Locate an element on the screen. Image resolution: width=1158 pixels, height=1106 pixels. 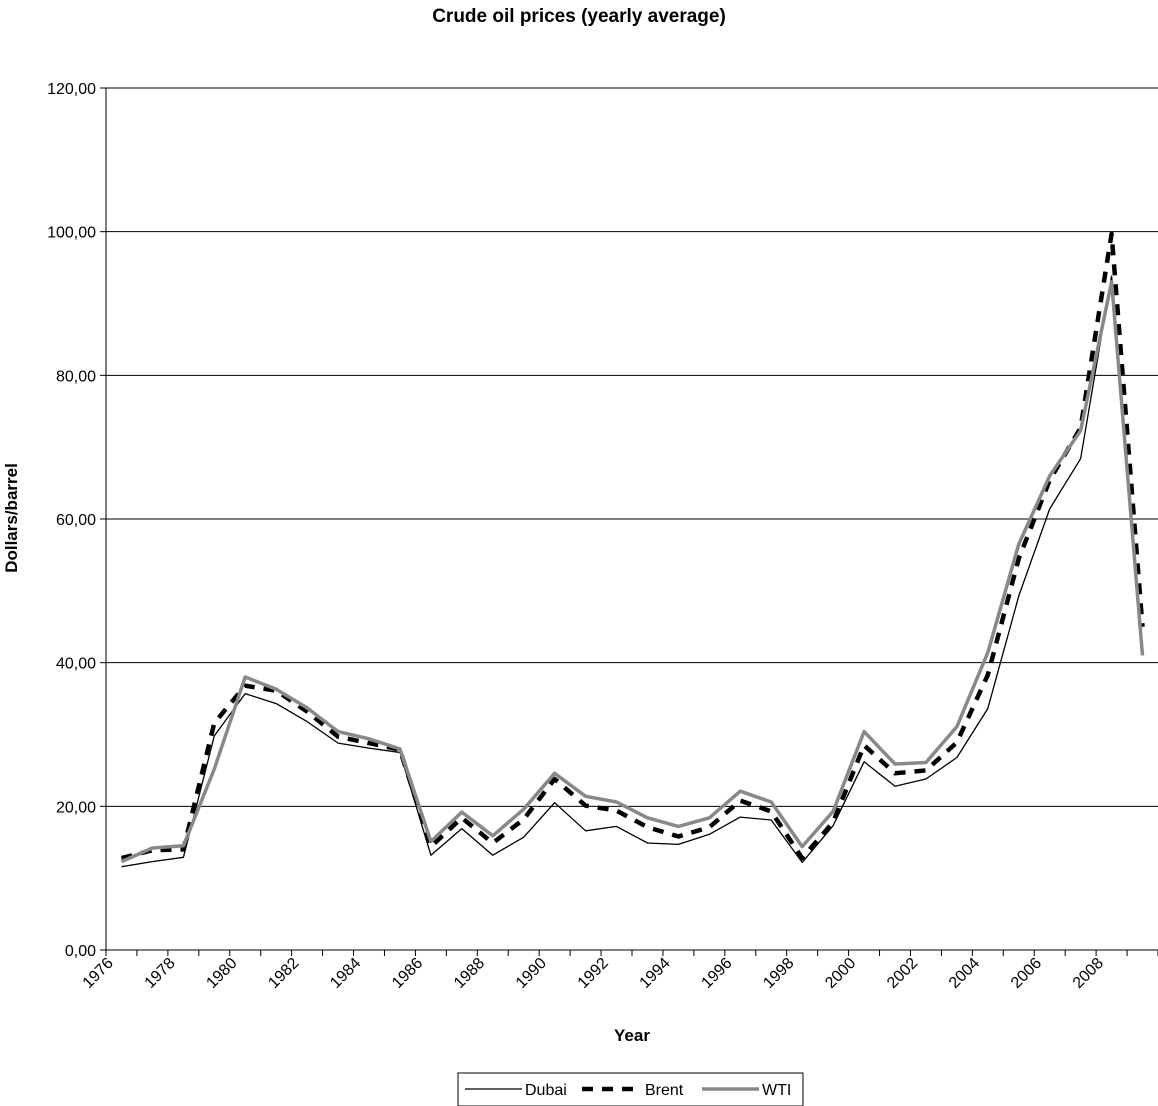
y-tick-label: 60,00 is located at coordinates (76, 520).